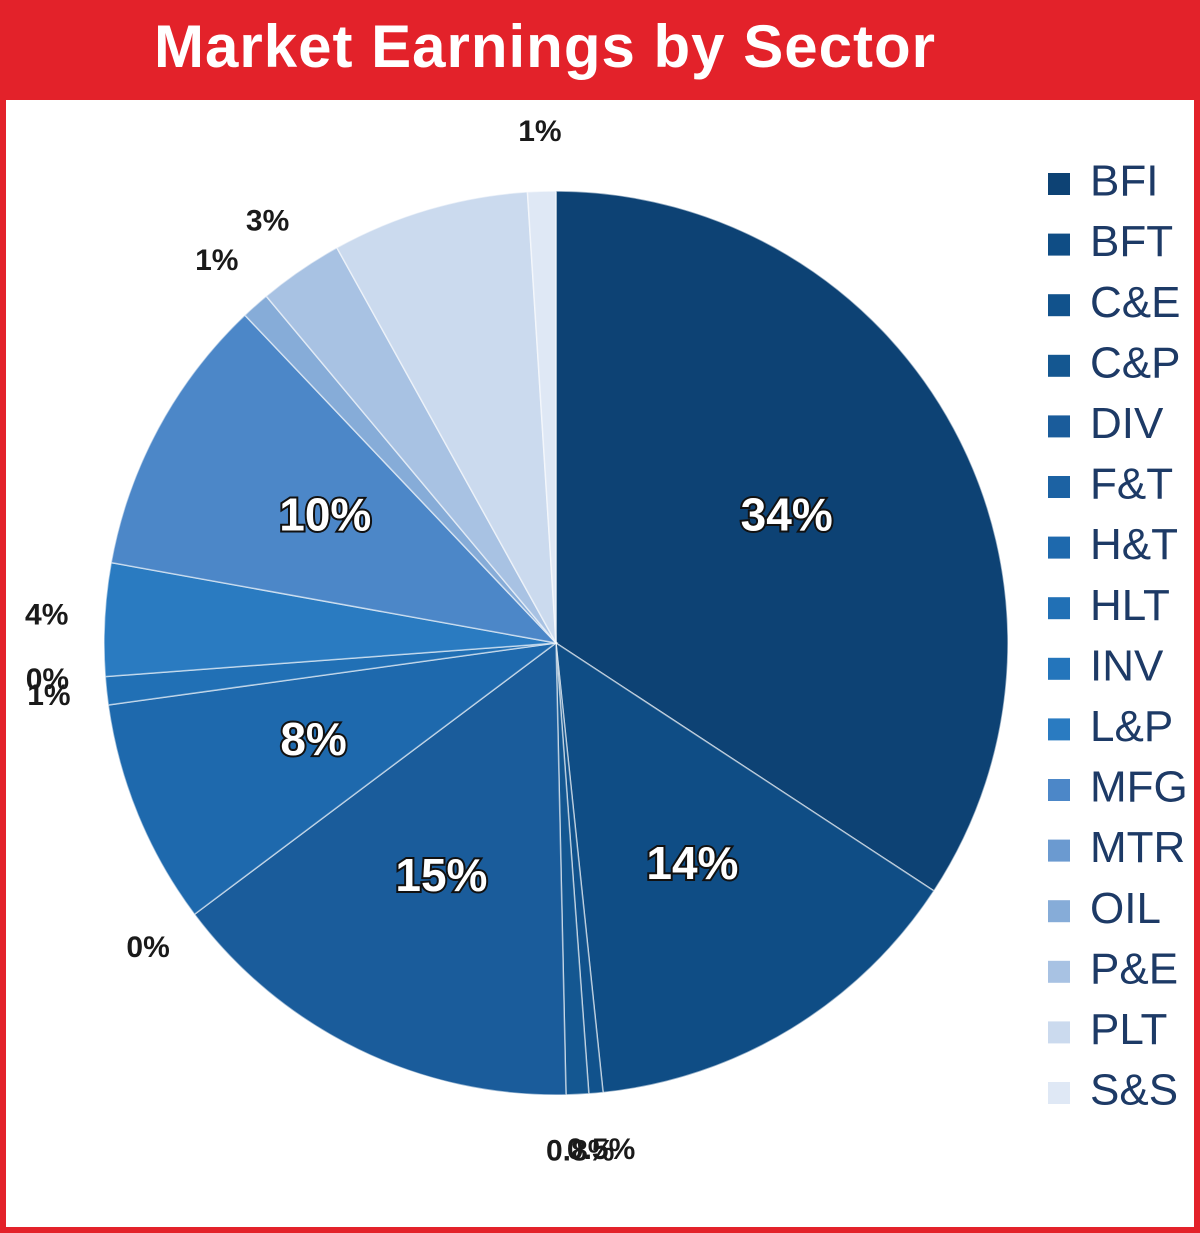  I want to click on legend-swatch-l-and-p, so click(1059, 729).